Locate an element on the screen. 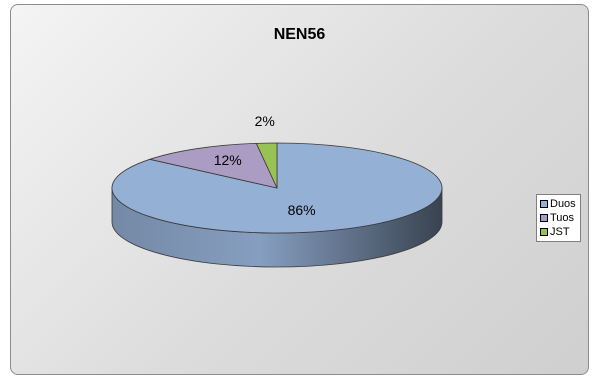 The height and width of the screenshot is (379, 595). legend-label: Tuos is located at coordinates (562, 218).